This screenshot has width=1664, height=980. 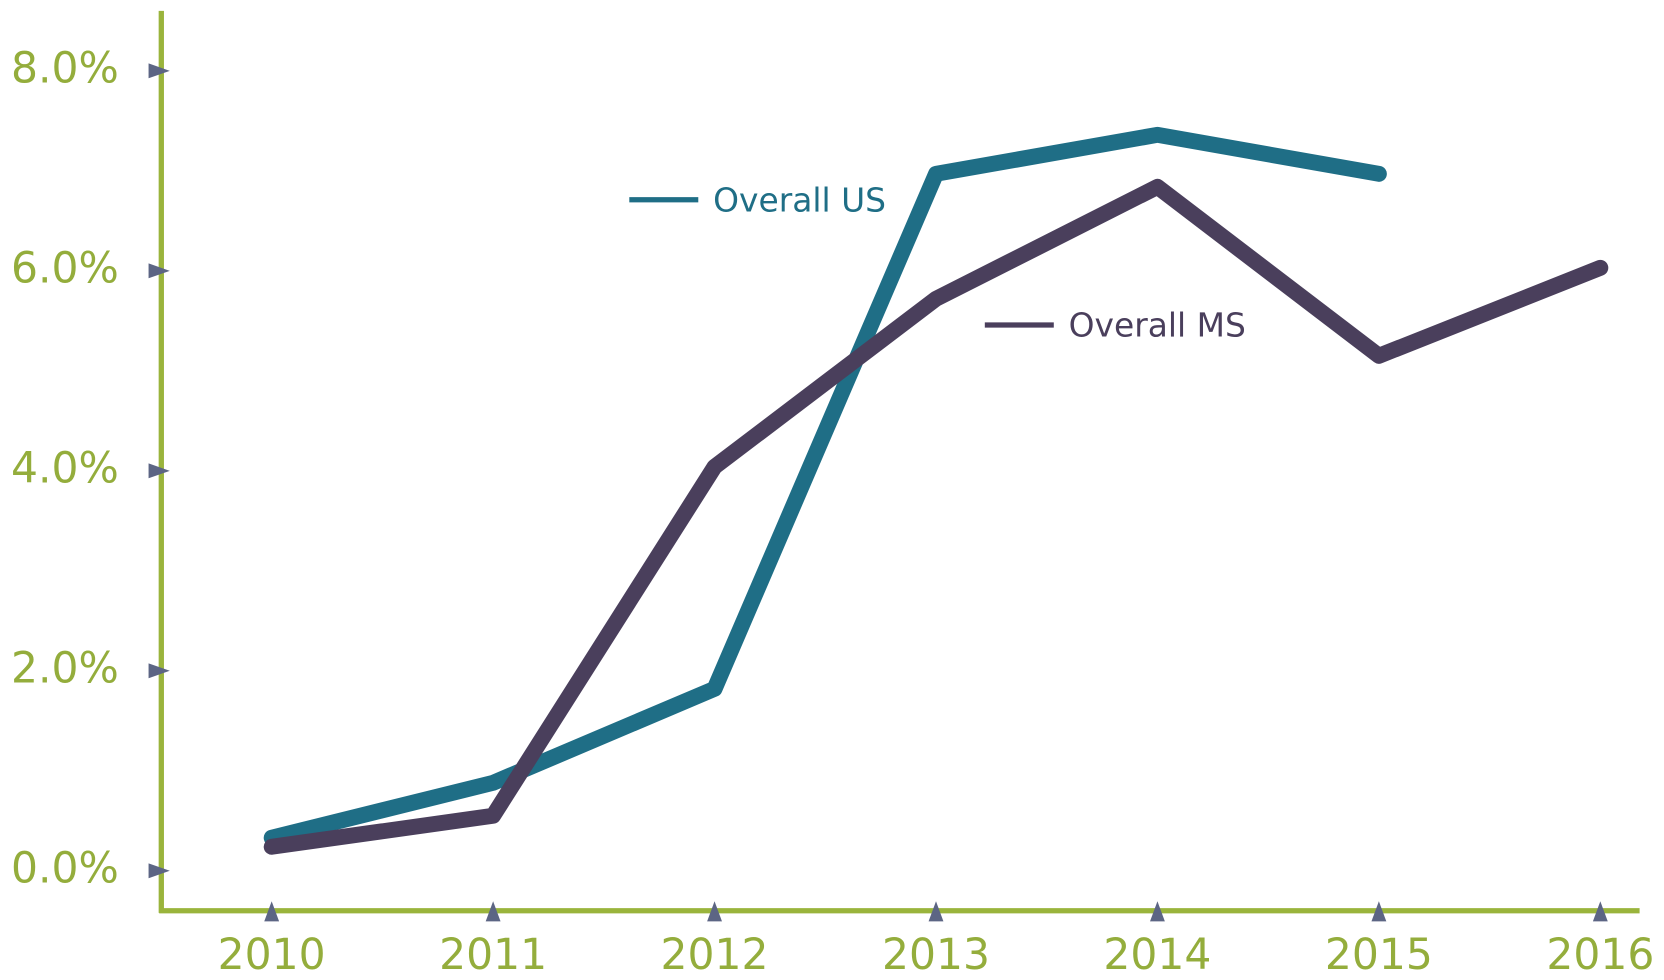 What do you see at coordinates (1157, 325) in the screenshot?
I see `legend-label: Overall MS` at bounding box center [1157, 325].